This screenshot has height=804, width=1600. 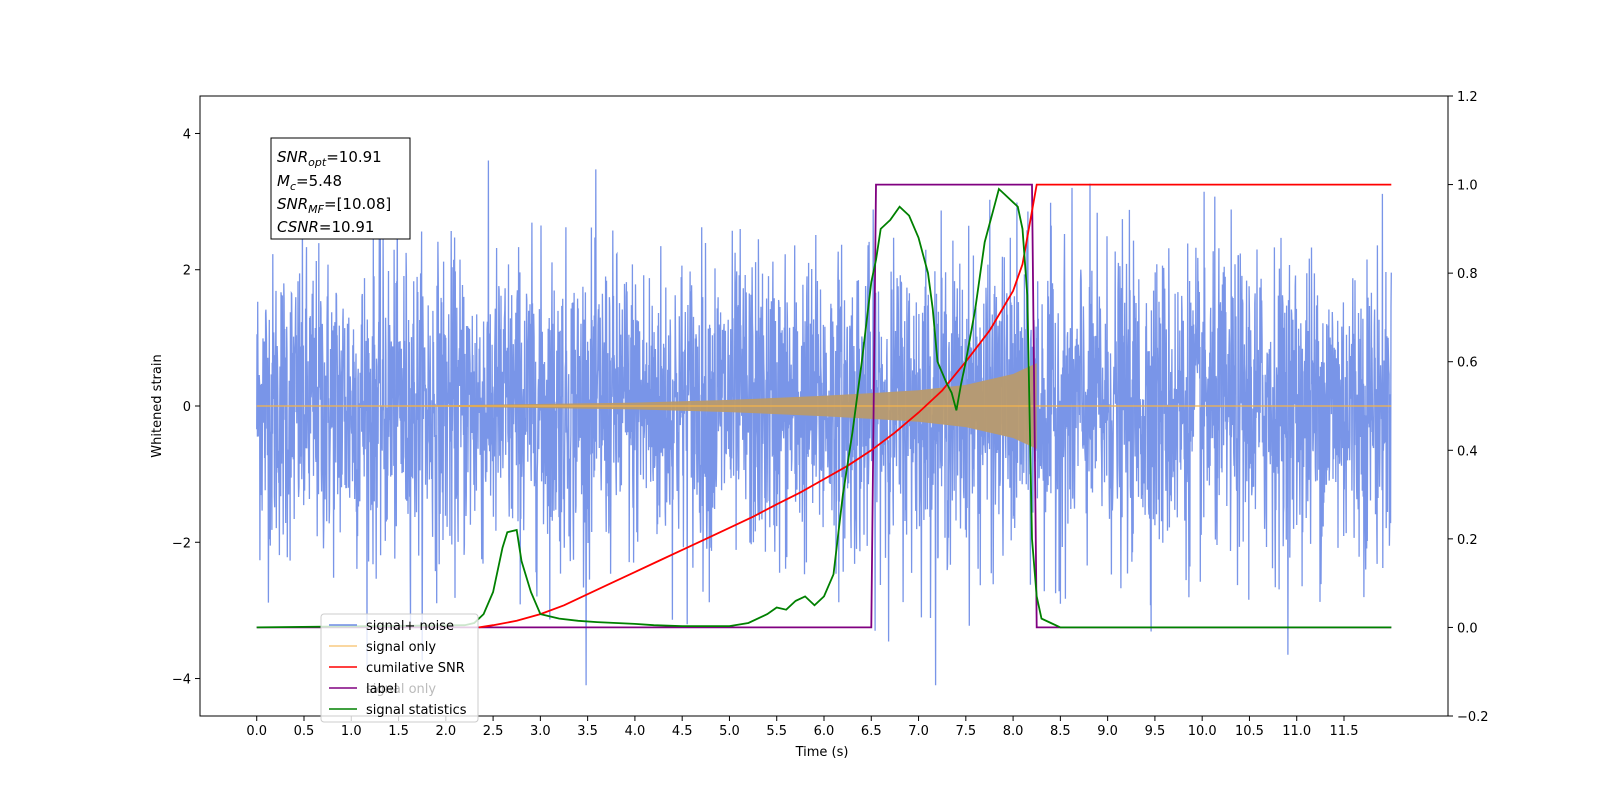 What do you see at coordinates (1060, 731) in the screenshot?
I see `x-tick-label: 8.5` at bounding box center [1060, 731].